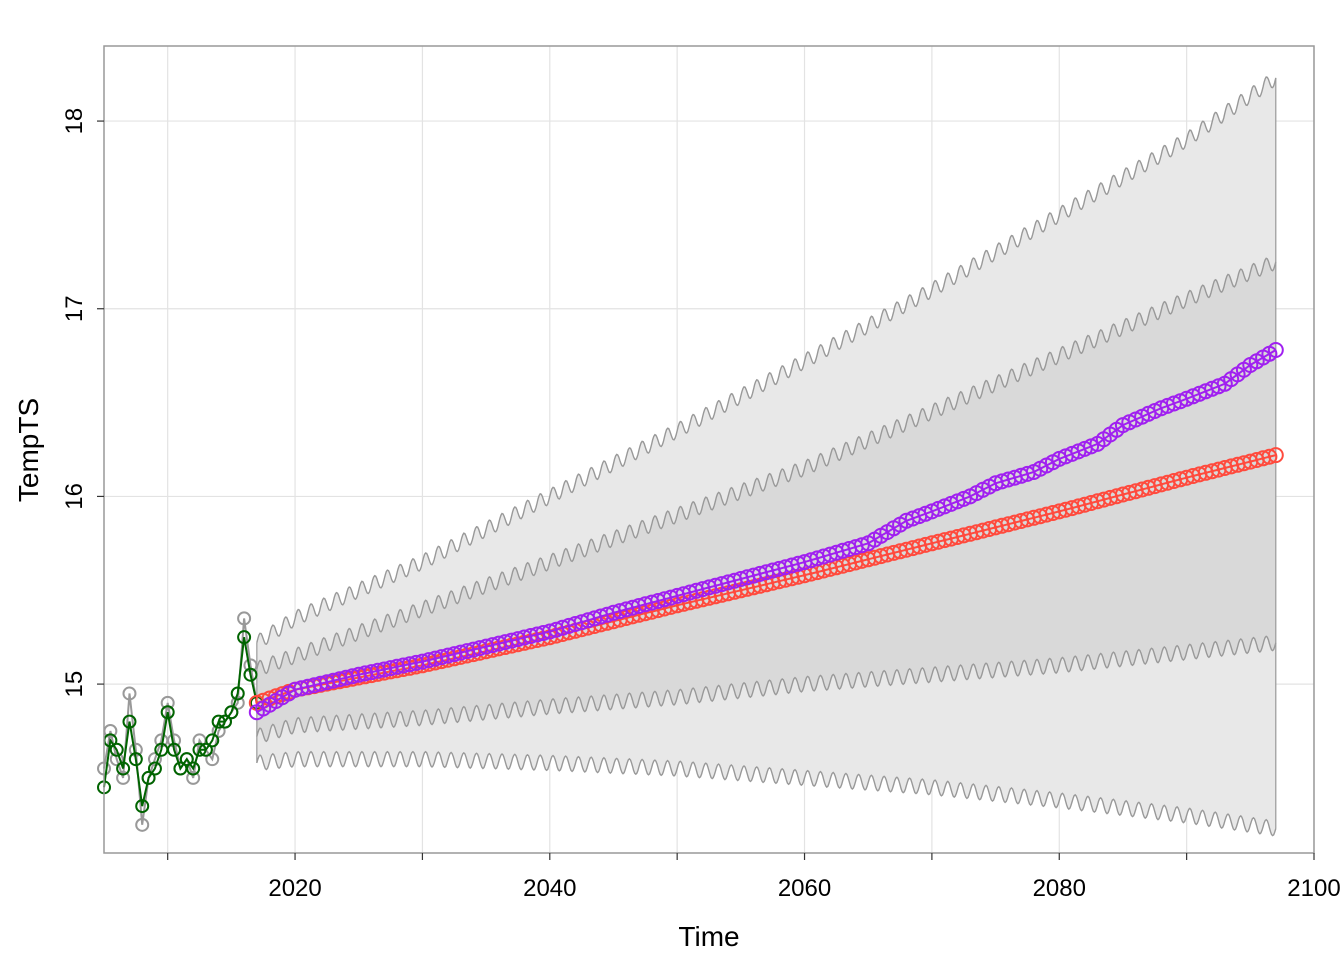 The height and width of the screenshot is (960, 1344). I want to click on y-axis-title: TempTS, so click(28, 450).